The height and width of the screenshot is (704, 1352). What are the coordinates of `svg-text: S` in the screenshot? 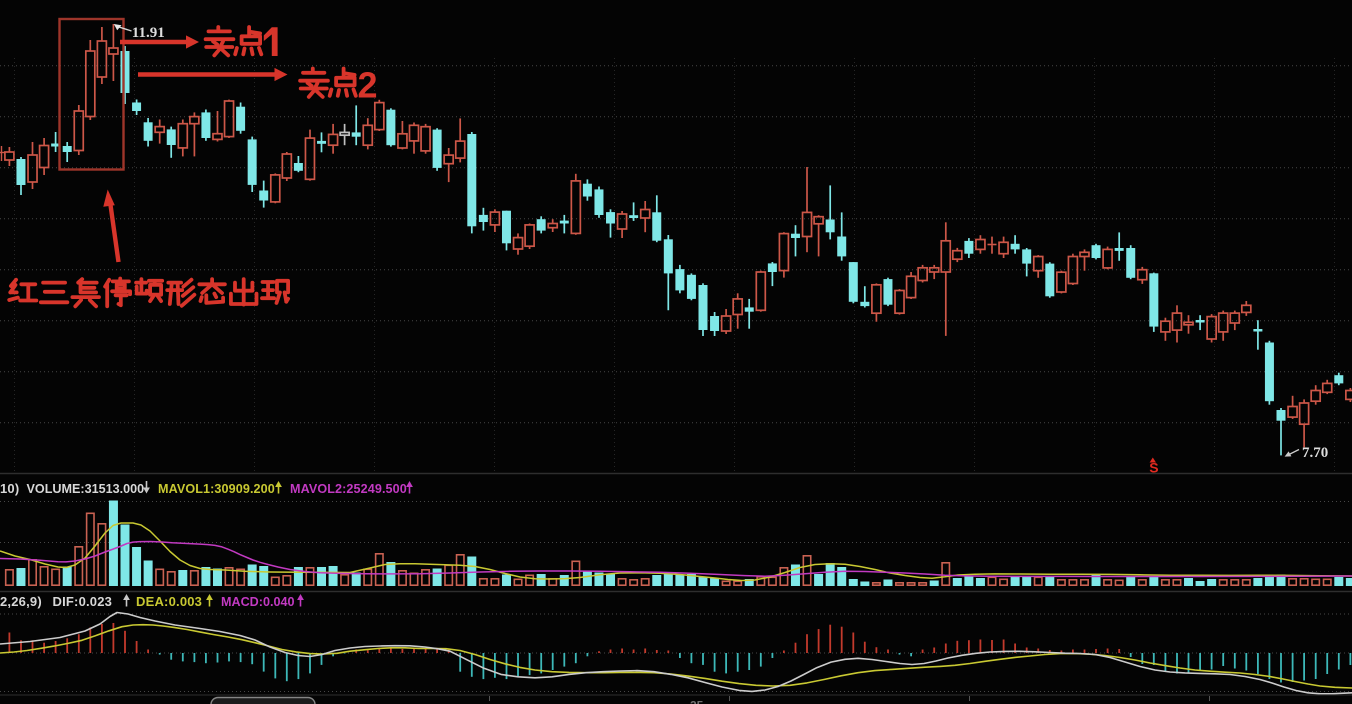 It's located at (1153, 467).